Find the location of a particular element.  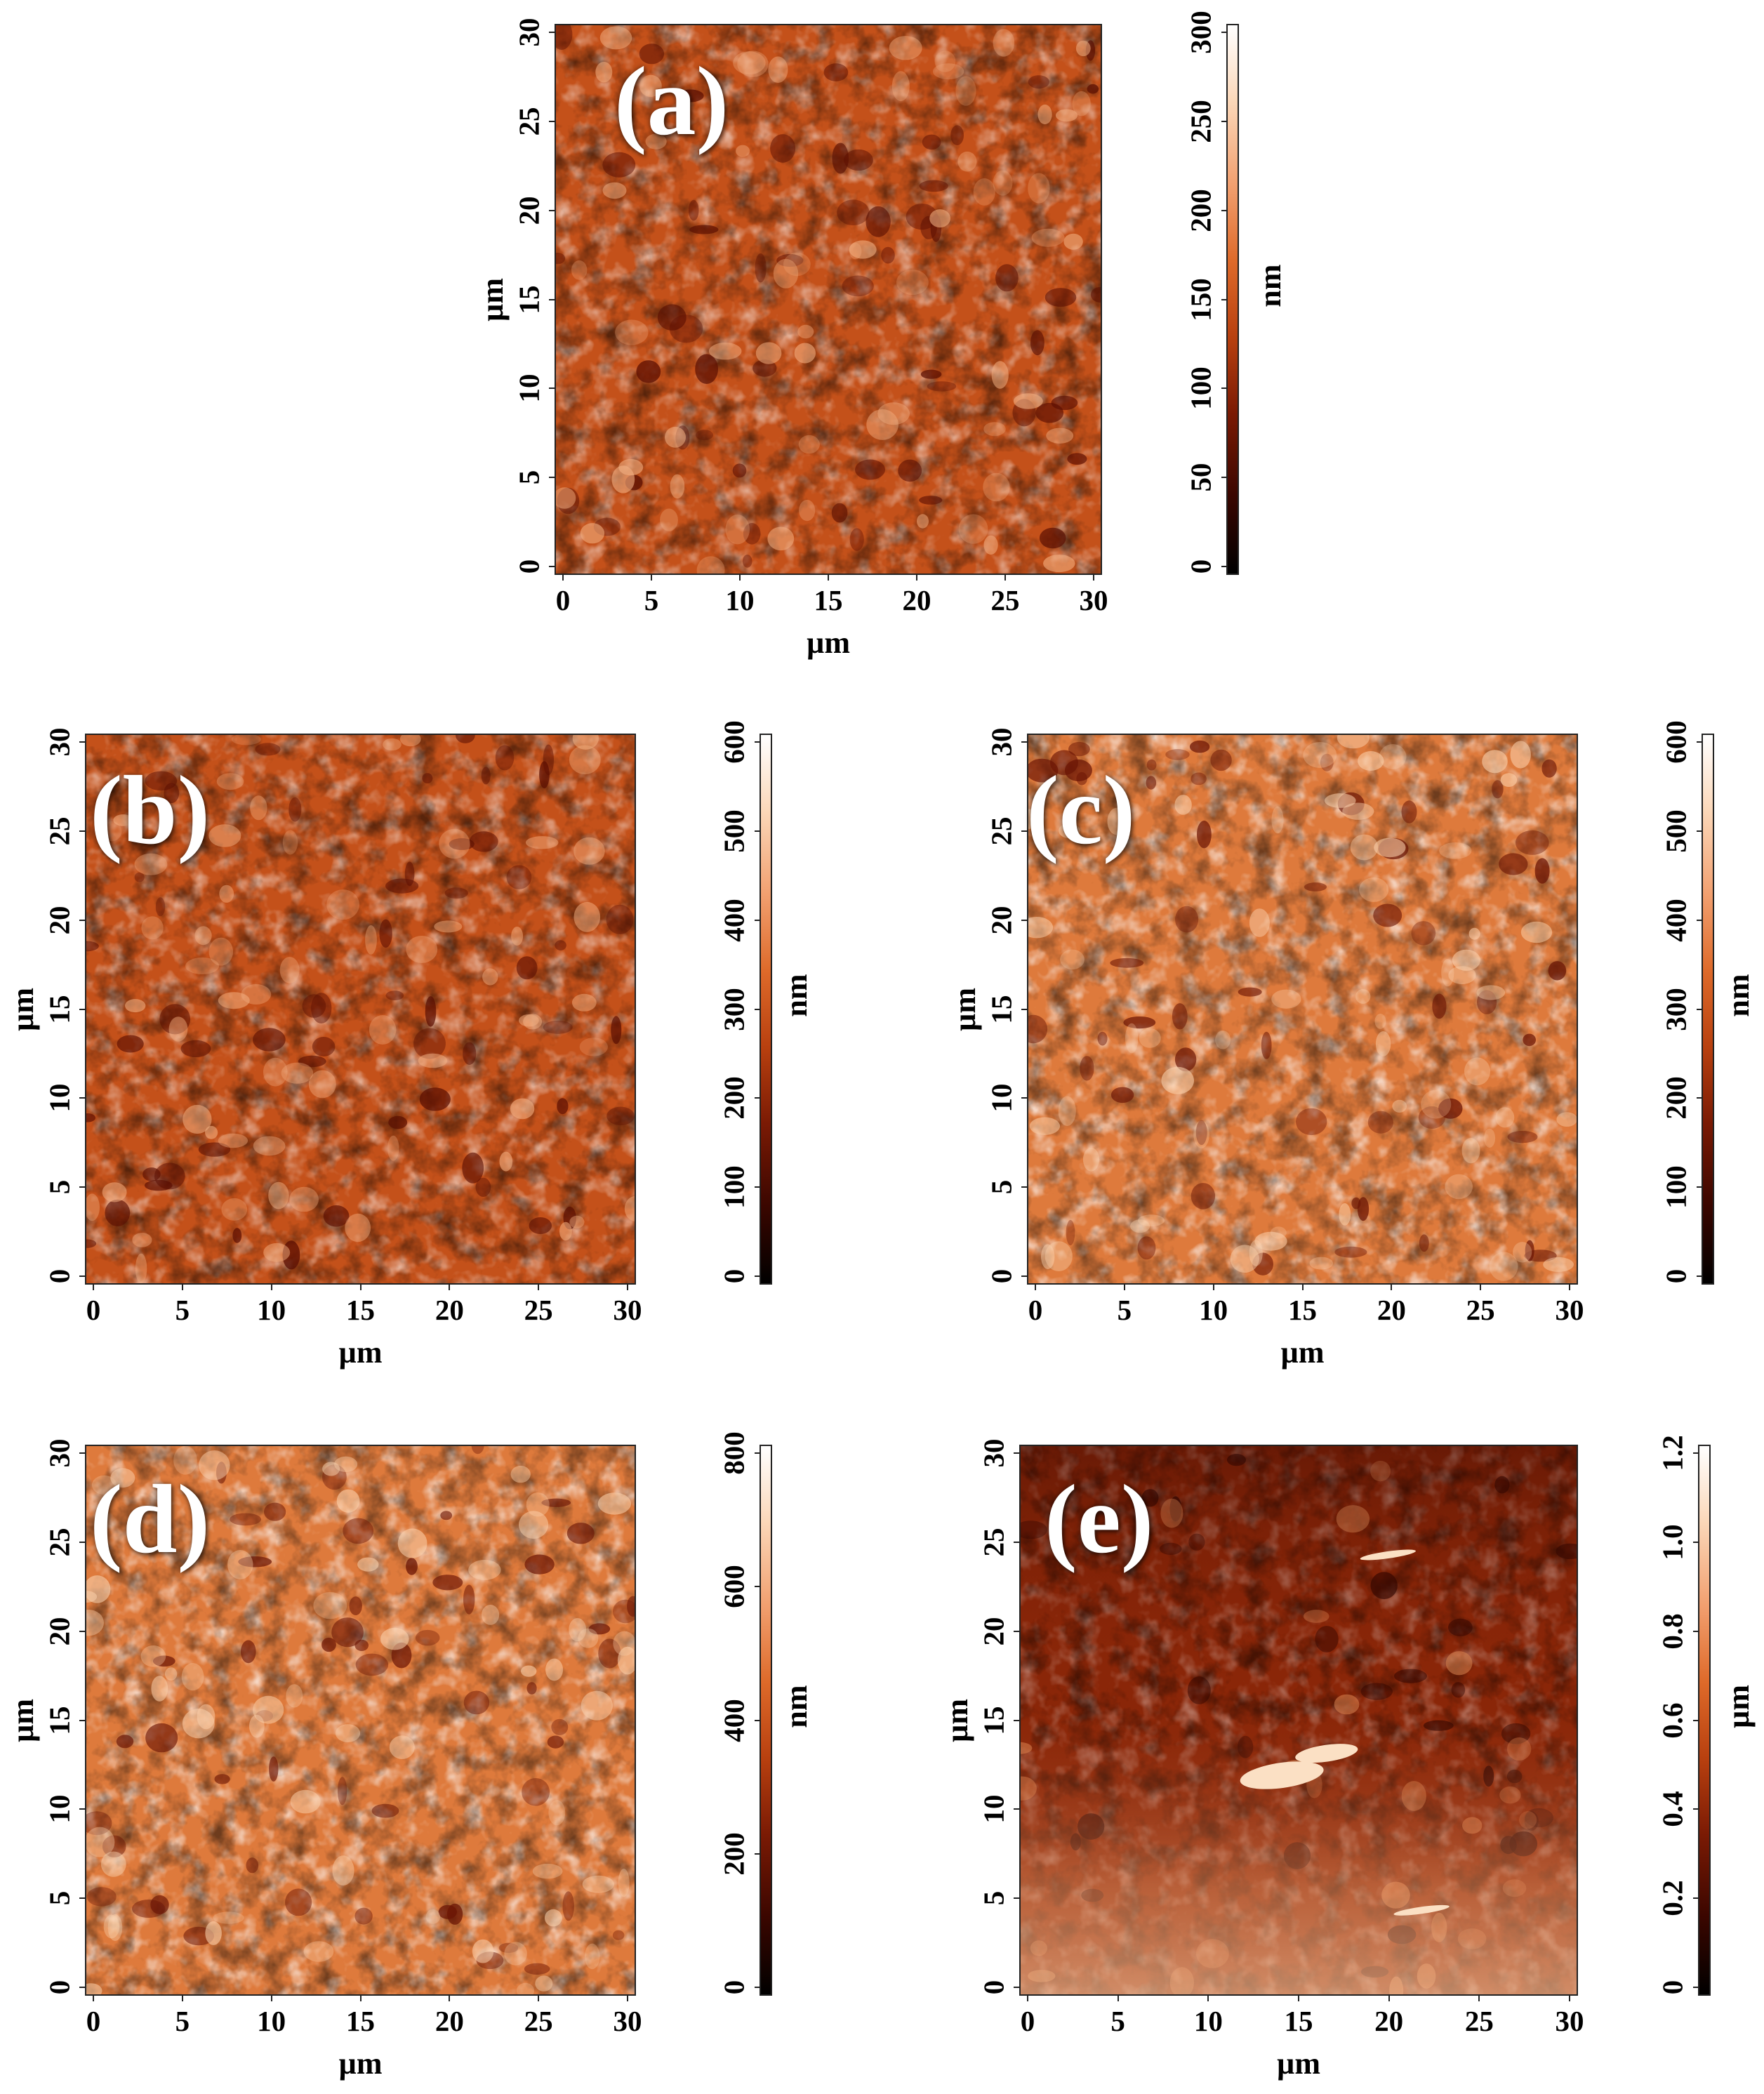

colorbar-c is located at coordinates (1708, 1009).